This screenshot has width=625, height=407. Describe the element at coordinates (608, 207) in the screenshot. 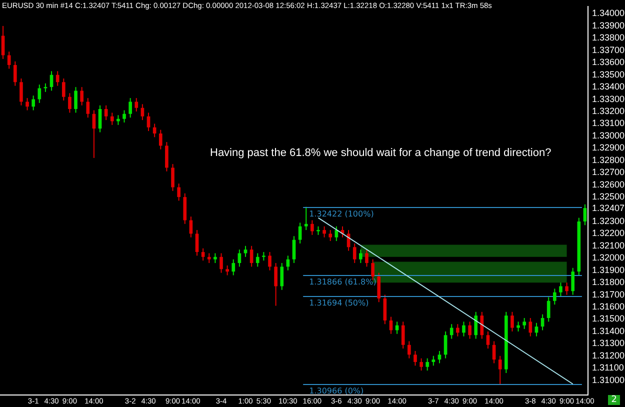

I see `y-tick-label: 1.32407` at that location.